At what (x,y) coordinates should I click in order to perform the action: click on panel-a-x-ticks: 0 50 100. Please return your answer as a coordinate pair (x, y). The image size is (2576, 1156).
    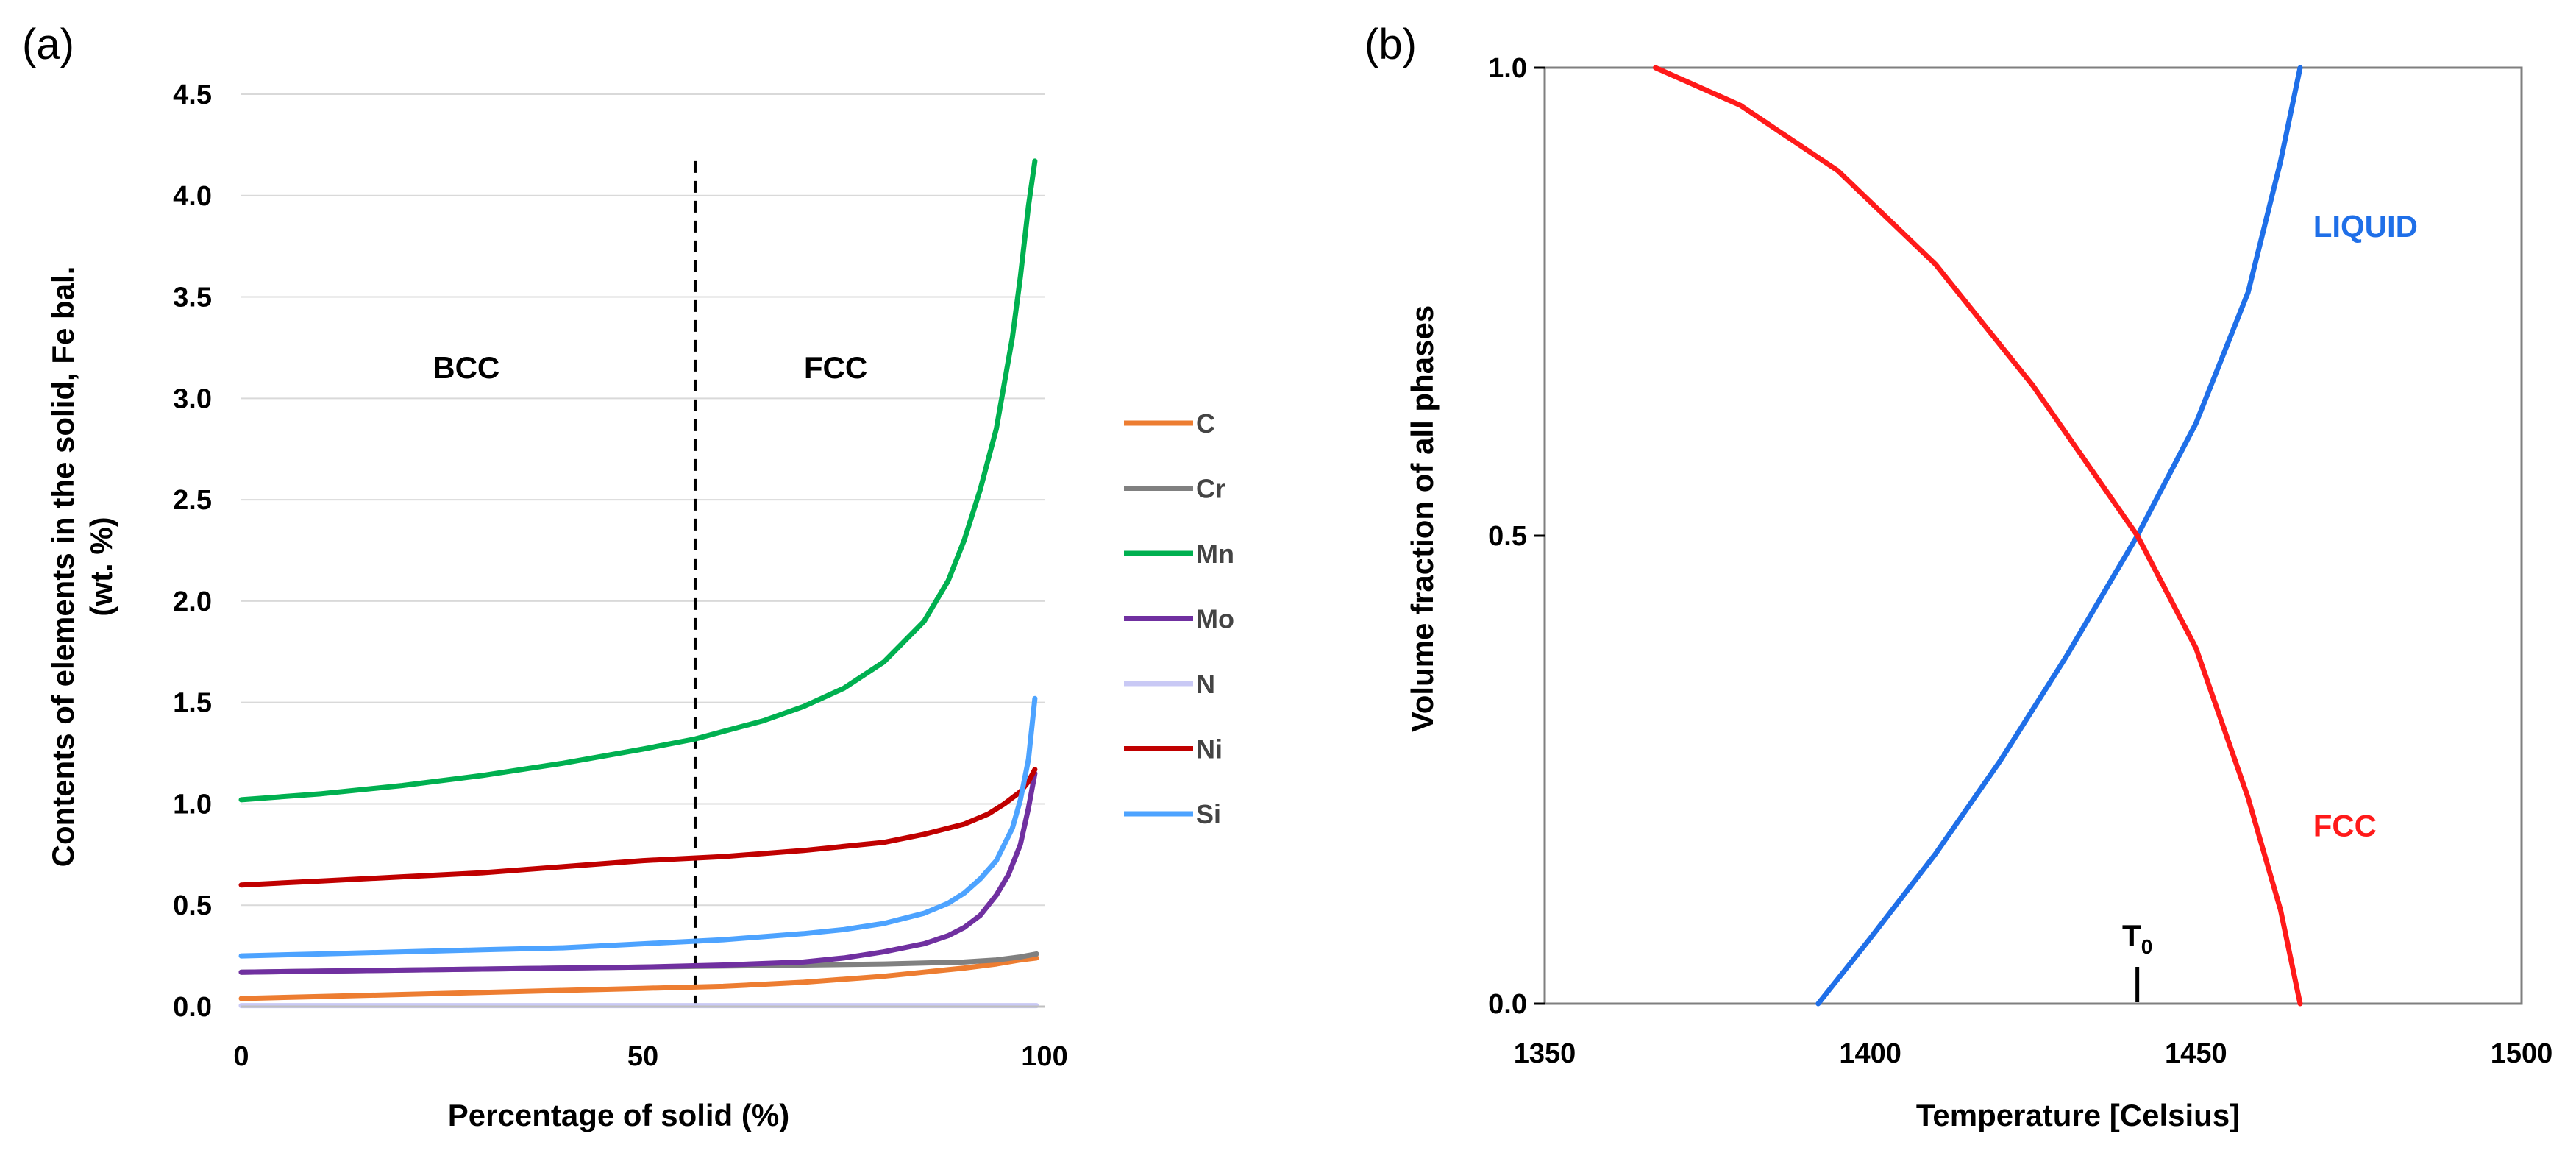
    Looking at the image, I should click on (650, 1056).